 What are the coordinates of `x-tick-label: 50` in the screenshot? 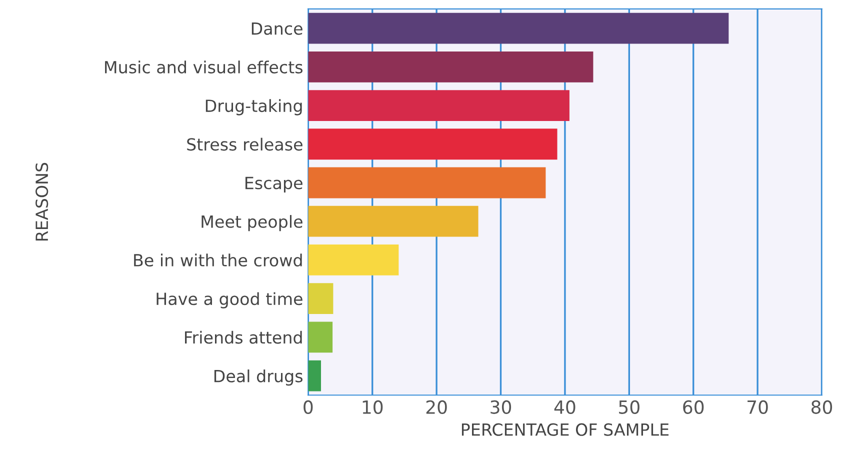 It's located at (629, 407).